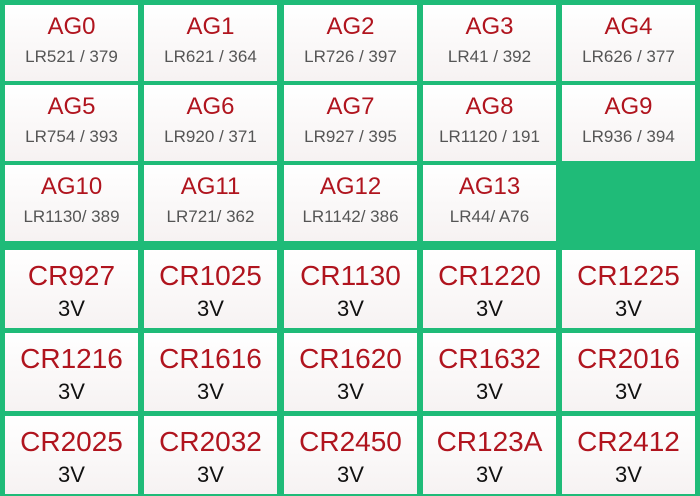 The width and height of the screenshot is (700, 496). Describe the element at coordinates (210, 216) in the screenshot. I see `battery-spec: LR721/ 362` at that location.